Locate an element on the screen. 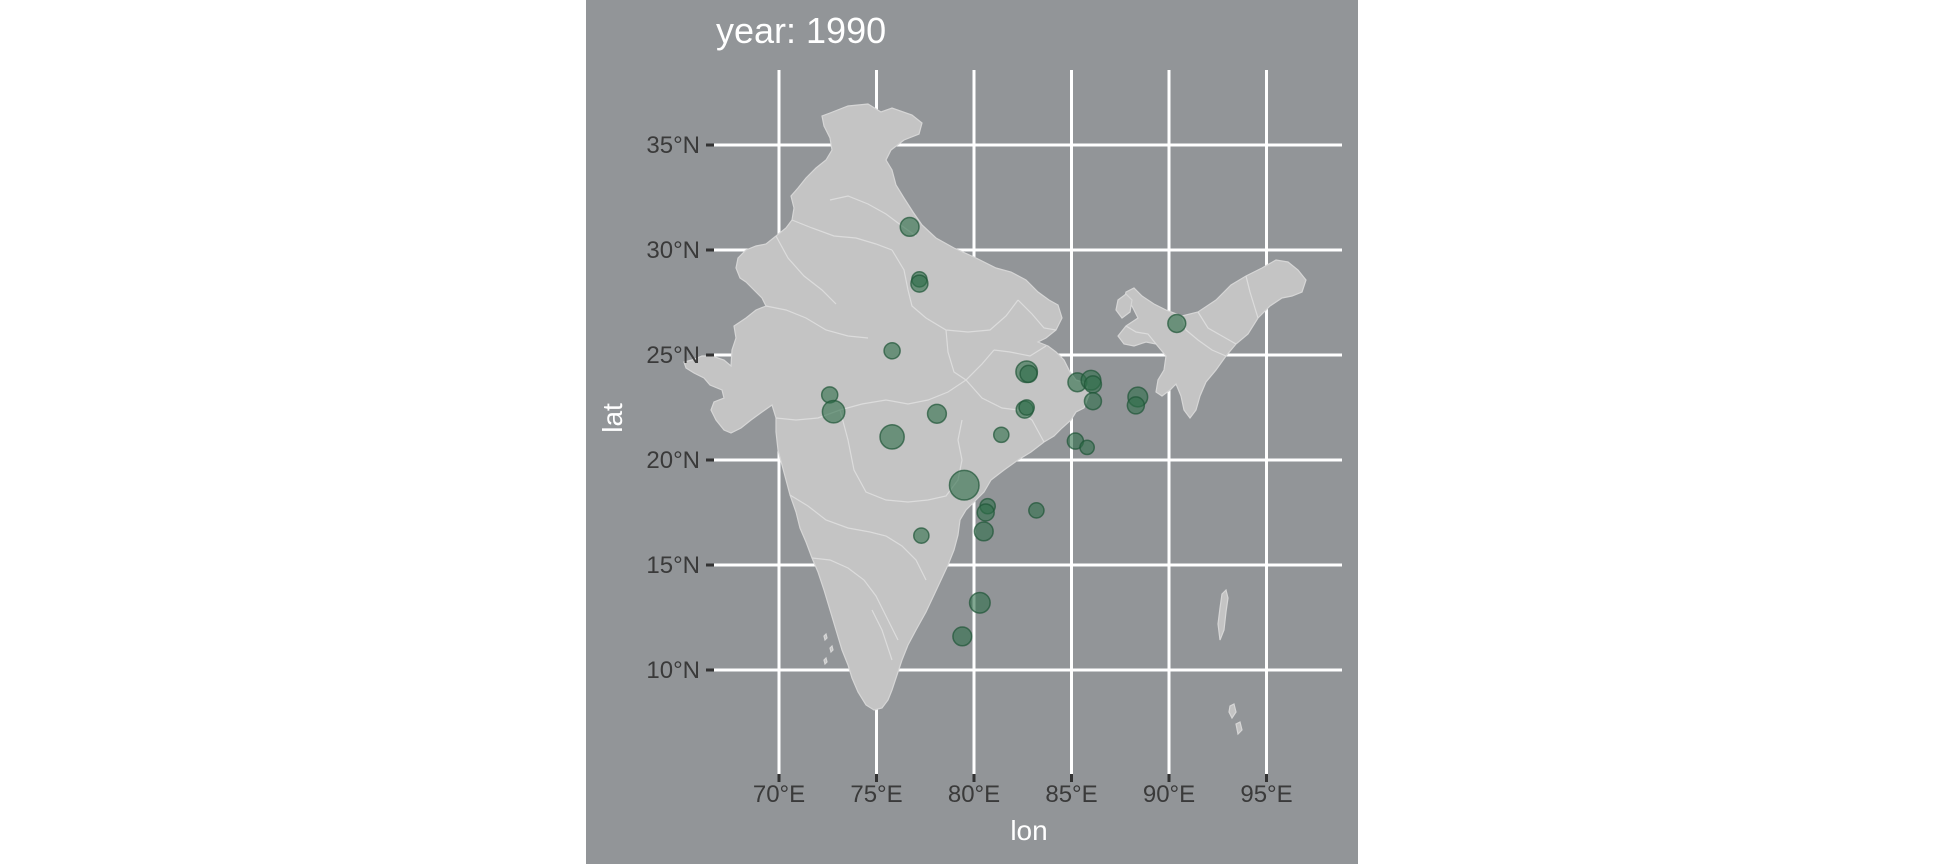 This screenshot has height=864, width=1944. india-northeast is located at coordinates (1212, 339).